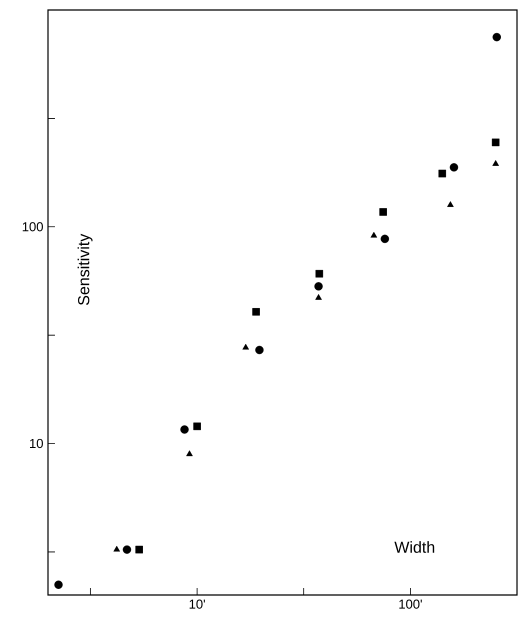 The width and height of the screenshot is (520, 629). Describe the element at coordinates (36, 443) in the screenshot. I see `y-tick-label: 10` at that location.